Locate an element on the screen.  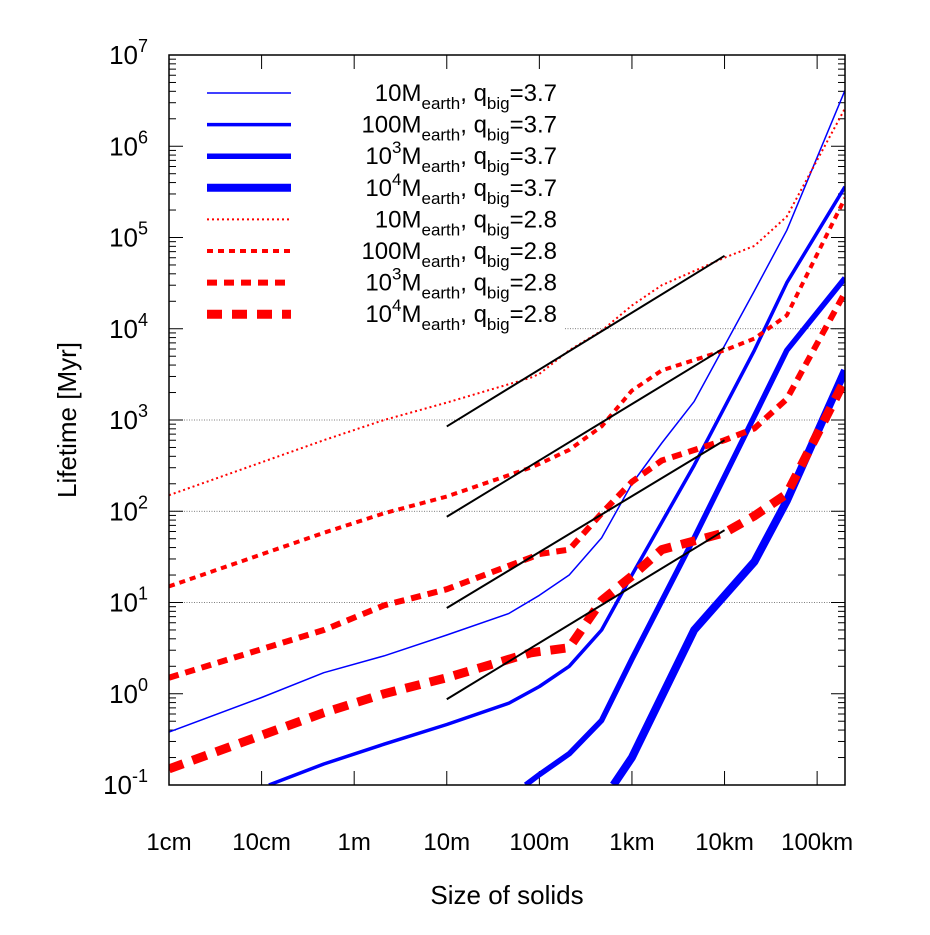
y-tick-label: 10² is located at coordinates (128, 509).